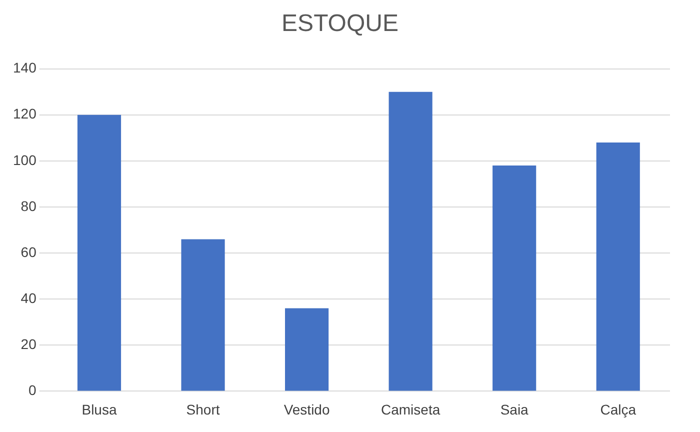  What do you see at coordinates (410, 409) in the screenshot?
I see `x-tick-label: Camiseta` at bounding box center [410, 409].